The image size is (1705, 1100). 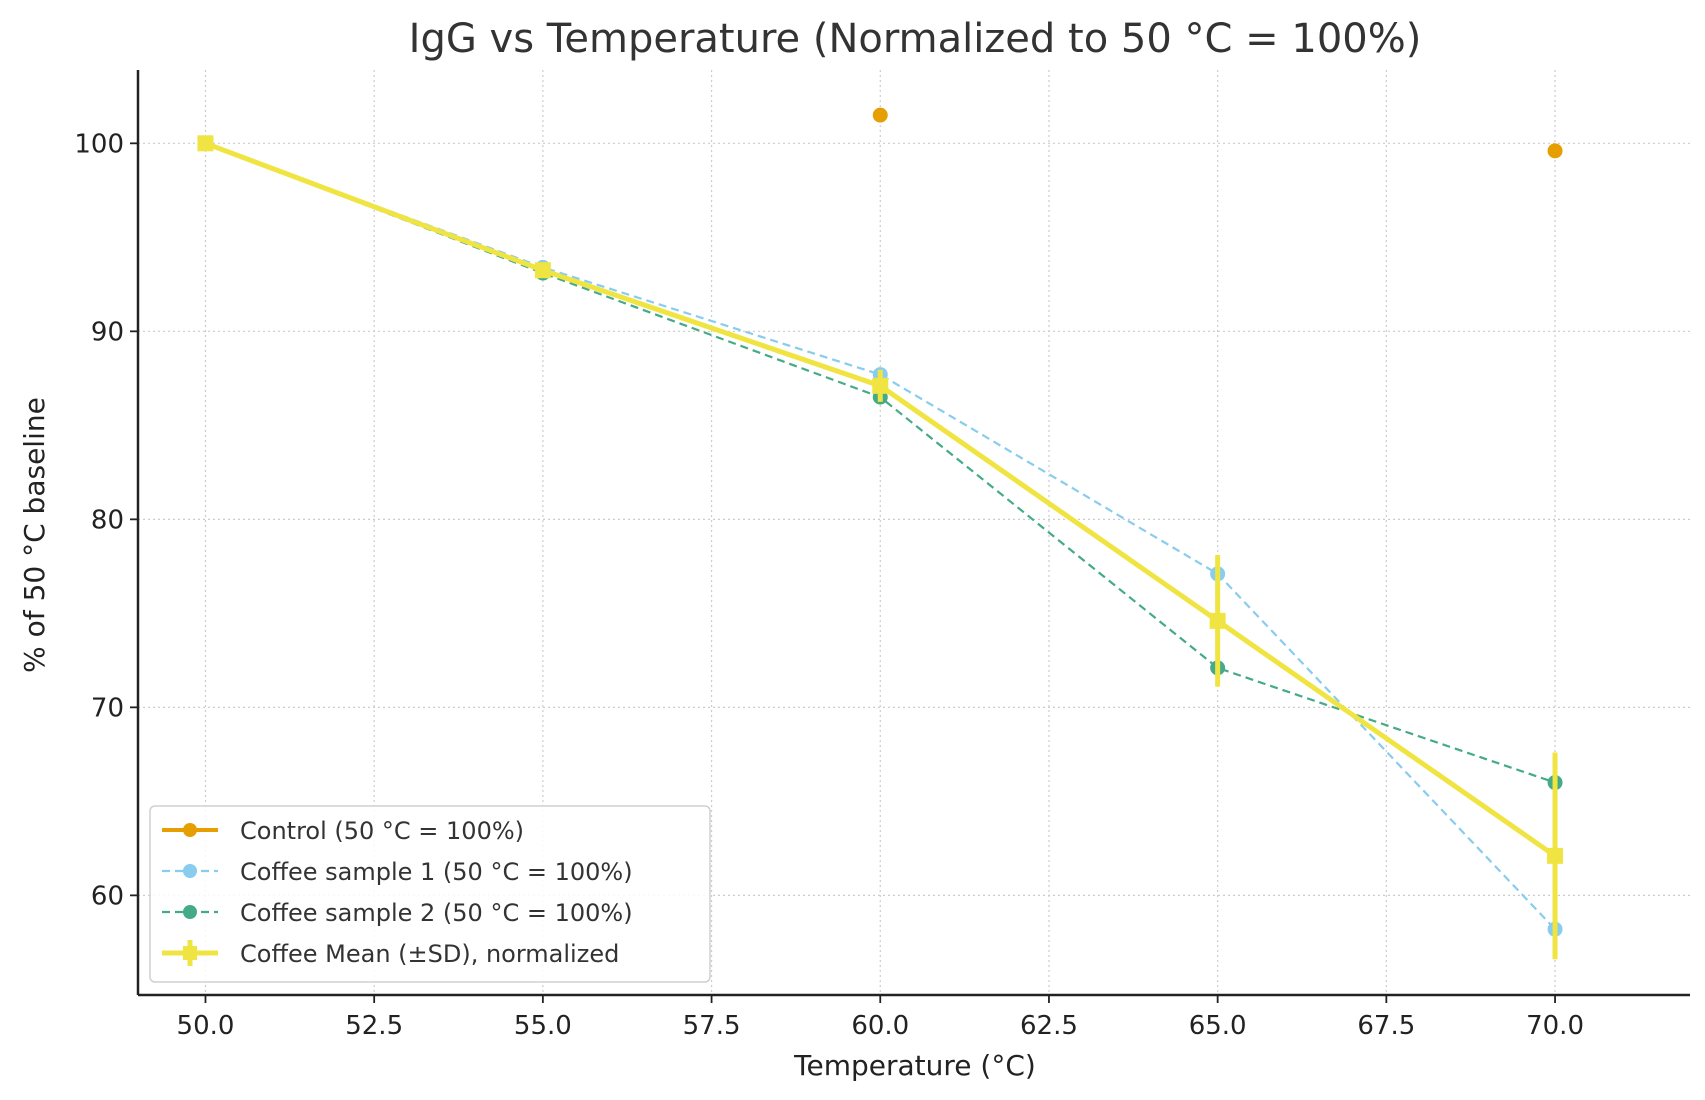 I want to click on y-tick-label: 70, so click(x=107, y=708).